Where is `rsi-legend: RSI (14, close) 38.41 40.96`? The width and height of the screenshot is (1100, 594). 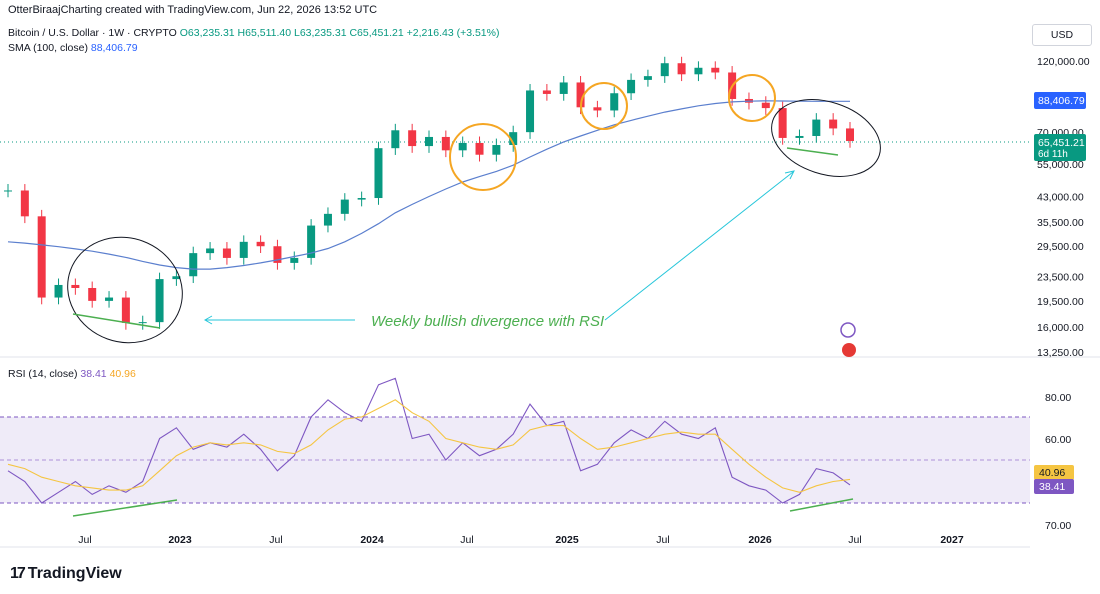
rsi-legend: RSI (14, close) 38.41 40.96 is located at coordinates (72, 374).